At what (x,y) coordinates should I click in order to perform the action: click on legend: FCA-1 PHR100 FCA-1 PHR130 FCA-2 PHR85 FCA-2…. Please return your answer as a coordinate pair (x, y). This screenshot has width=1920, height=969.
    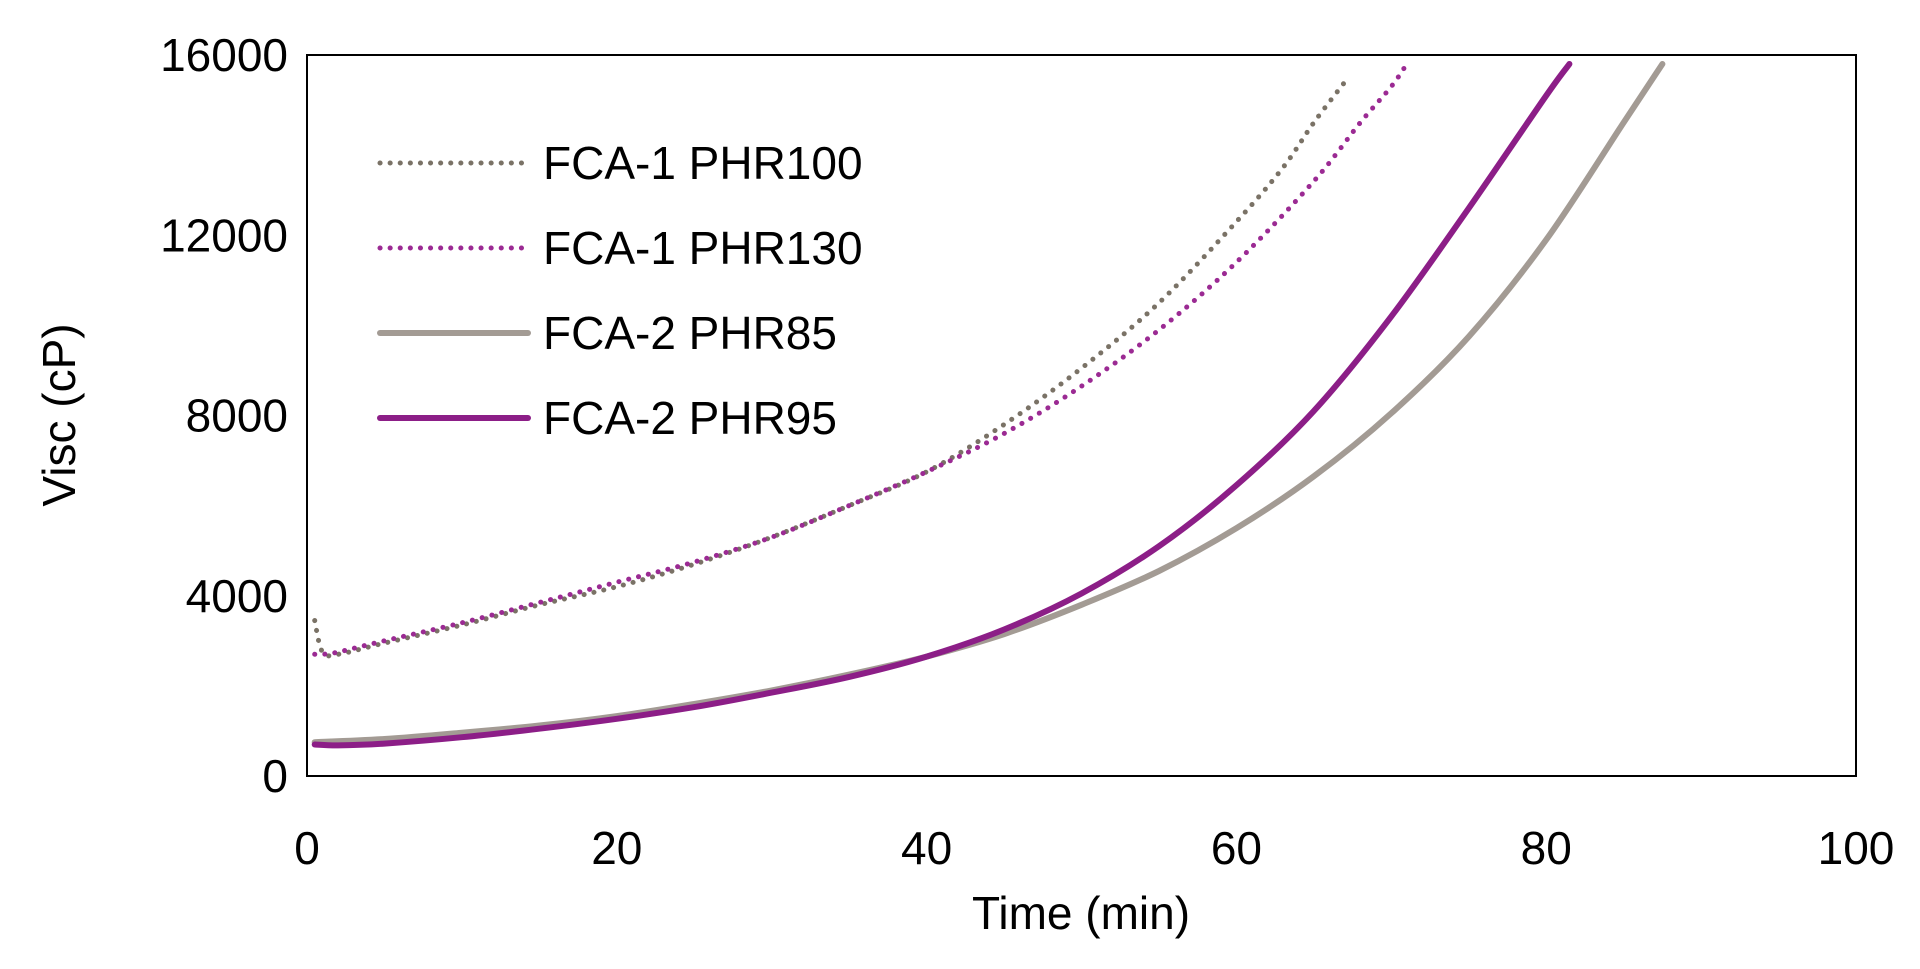
    Looking at the image, I should click on (620, 290).